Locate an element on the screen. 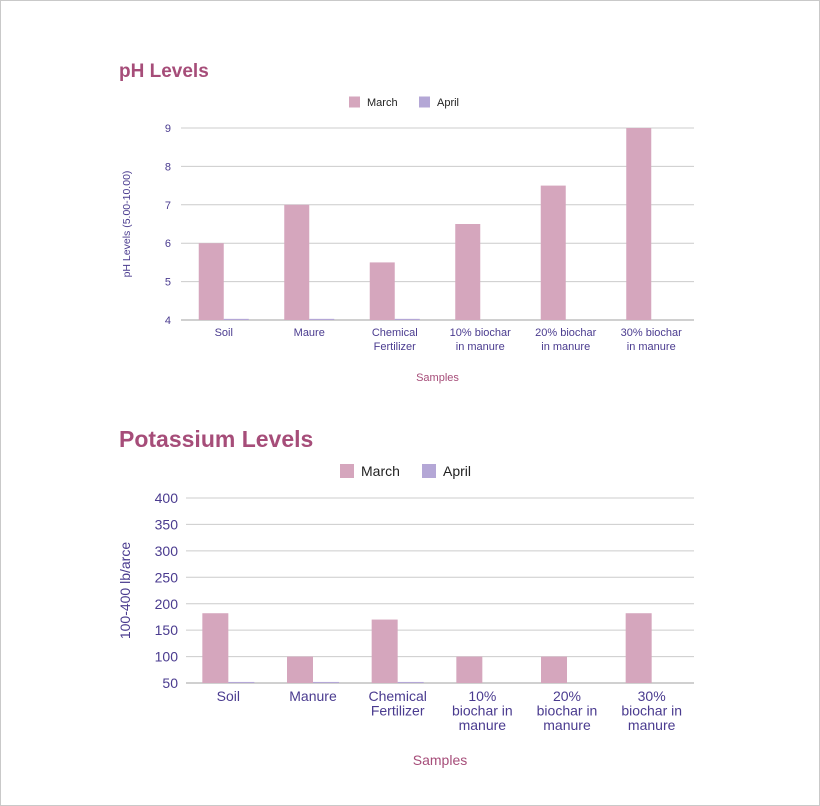 The image size is (820, 806). ph-x-tick-label: Soil is located at coordinates (224, 333).